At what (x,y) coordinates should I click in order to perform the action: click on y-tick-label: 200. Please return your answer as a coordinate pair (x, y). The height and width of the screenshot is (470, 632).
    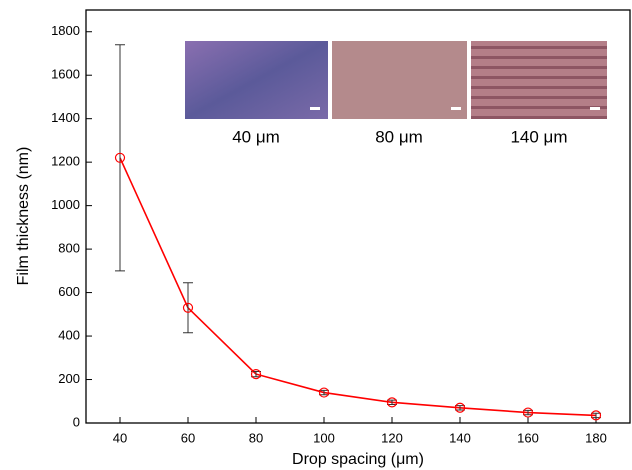
    Looking at the image, I should click on (69, 378).